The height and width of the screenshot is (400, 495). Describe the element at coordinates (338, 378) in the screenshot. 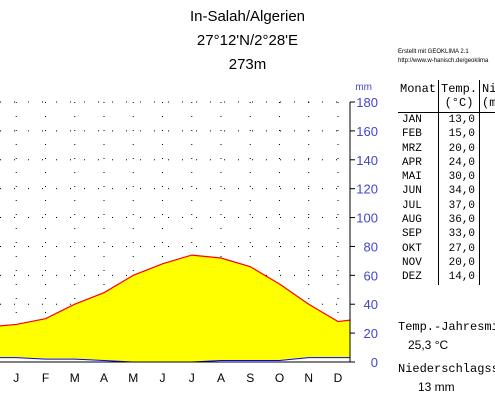

I see `x-tick-label: D` at that location.